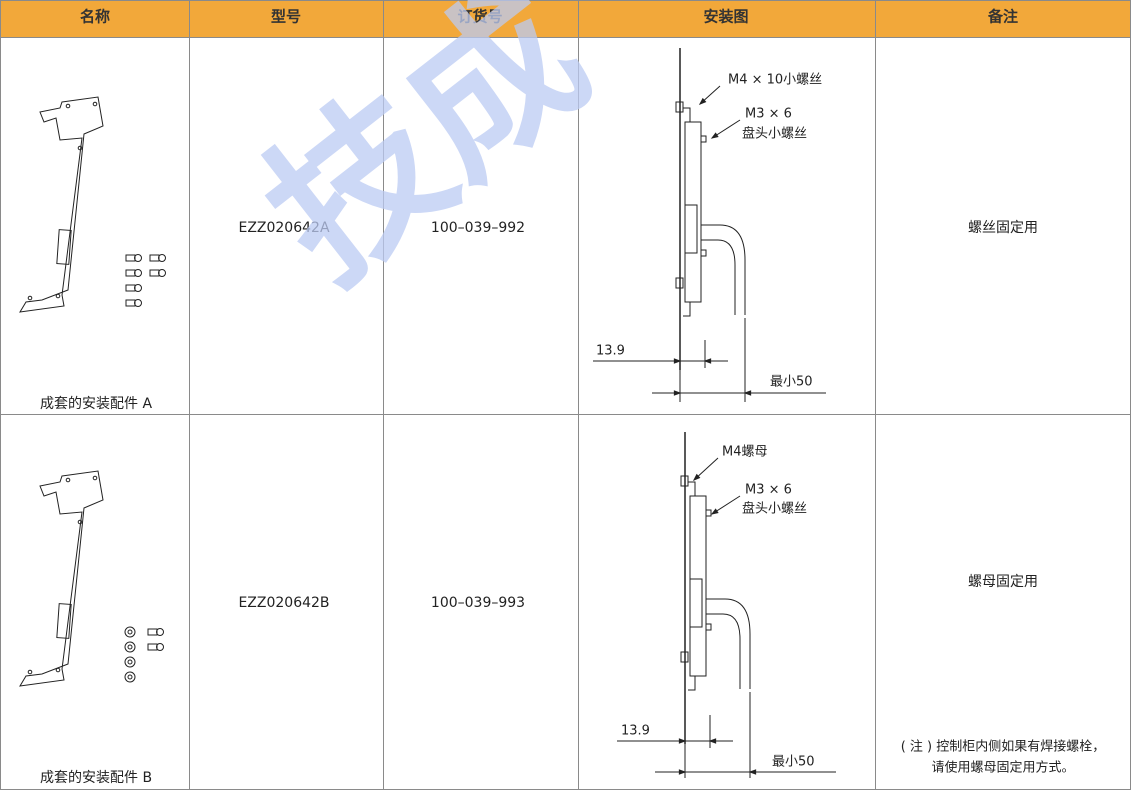 Image resolution: width=1131 pixels, height=790 pixels. Describe the element at coordinates (1003, 747) in the screenshot. I see `footnote: ( 注 ) 控制柜内侧如果有焊接螺栓，` at that location.